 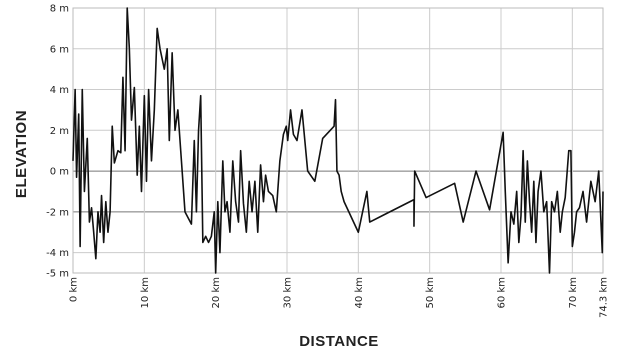 I want to click on x-tick-label: 60 km, so click(x=501, y=292).